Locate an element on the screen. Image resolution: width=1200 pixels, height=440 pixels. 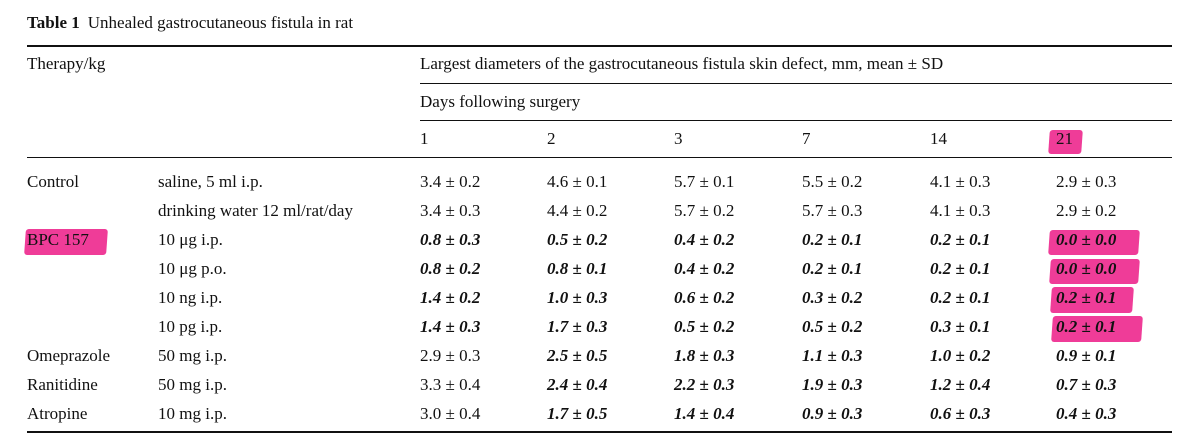
table-label: Table 1 is located at coordinates (53, 22).